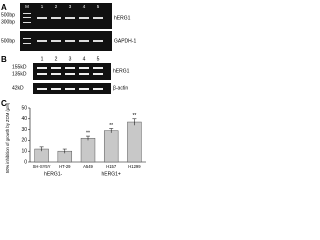 This screenshot has height=240, width=320. I want to click on y-tick-label: 0, so click(25, 162).